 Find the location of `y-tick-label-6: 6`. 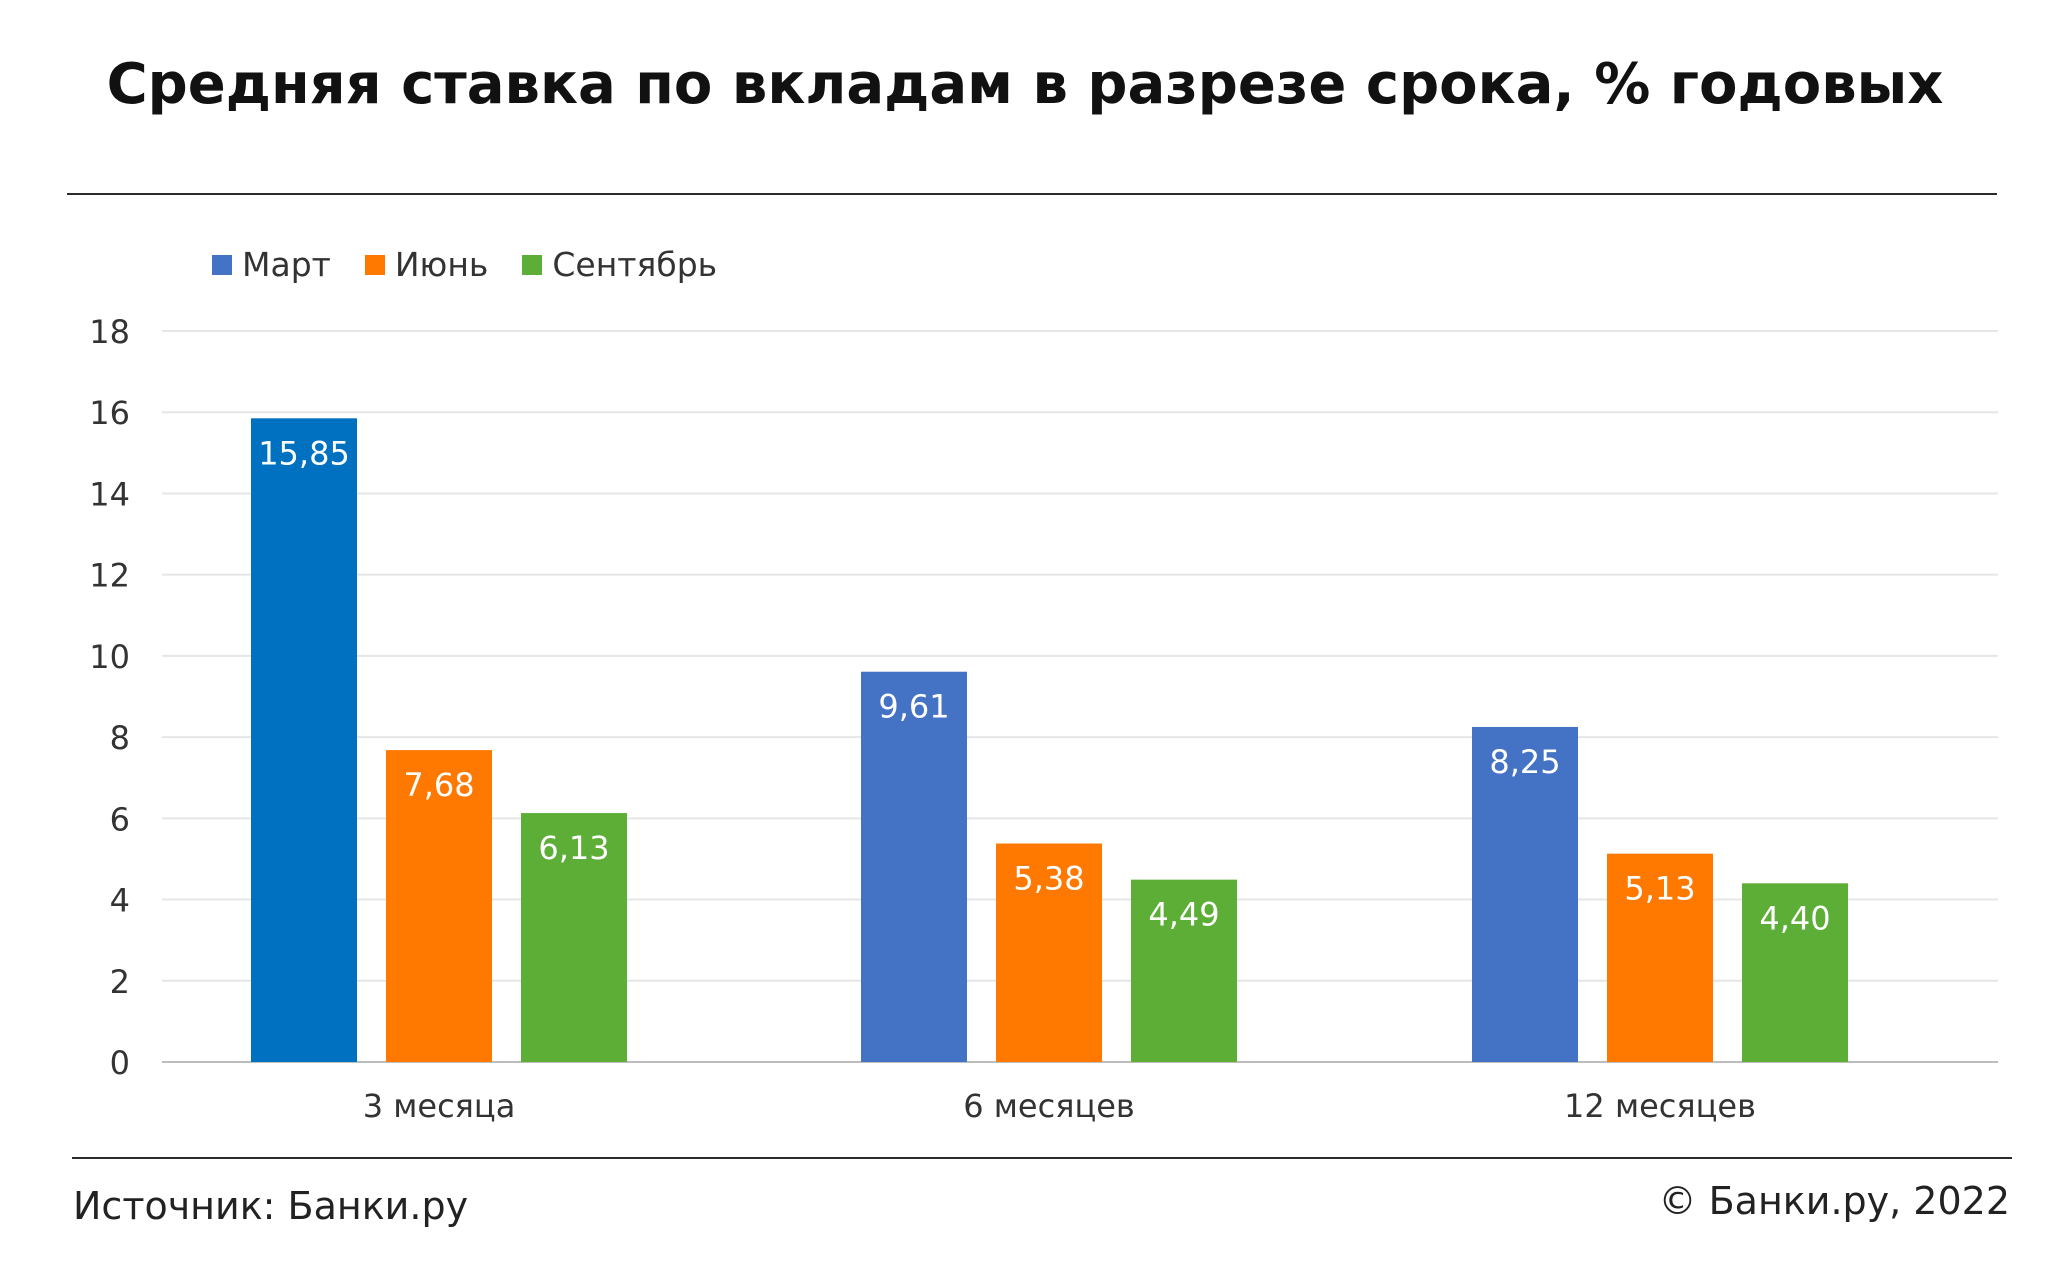

y-tick-label-6: 6 is located at coordinates (120, 819).